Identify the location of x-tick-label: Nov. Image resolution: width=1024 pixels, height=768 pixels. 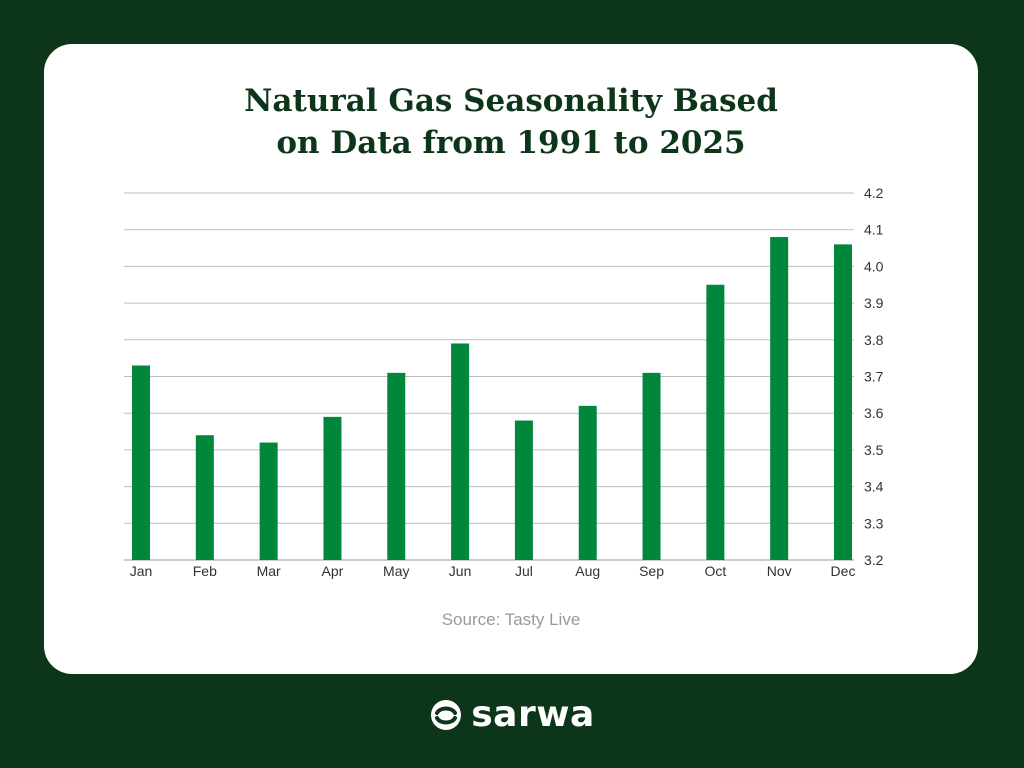
(779, 571).